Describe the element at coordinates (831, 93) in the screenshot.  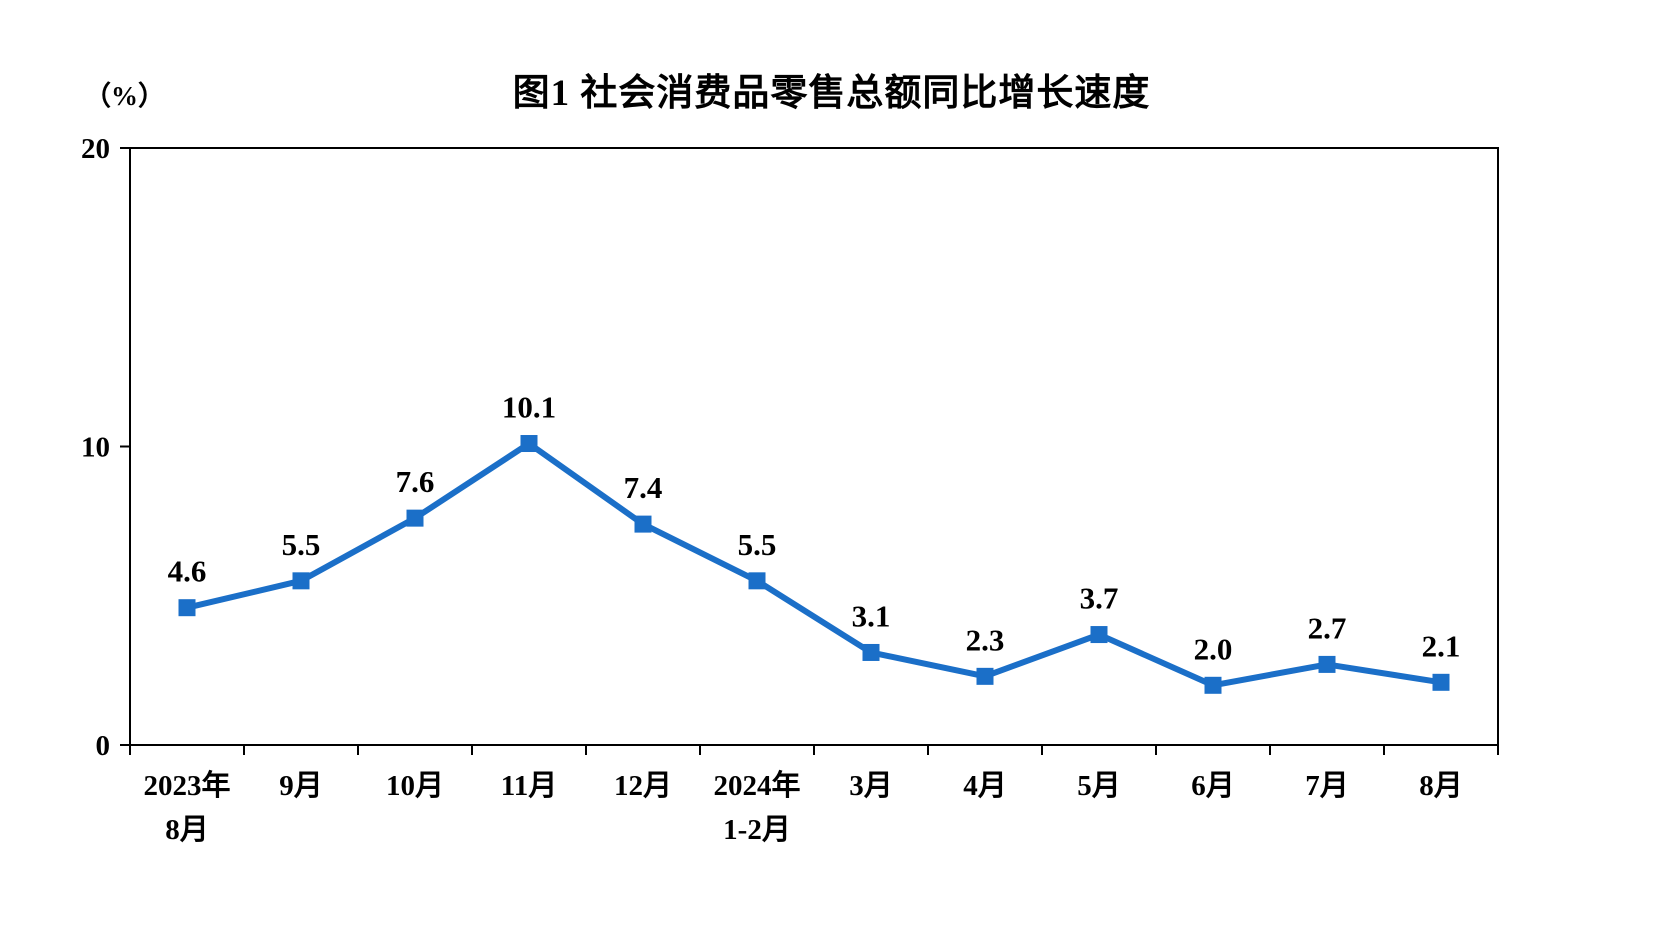
I see `chart-title: 图1 社会消费品零售总额同比增长速度` at that location.